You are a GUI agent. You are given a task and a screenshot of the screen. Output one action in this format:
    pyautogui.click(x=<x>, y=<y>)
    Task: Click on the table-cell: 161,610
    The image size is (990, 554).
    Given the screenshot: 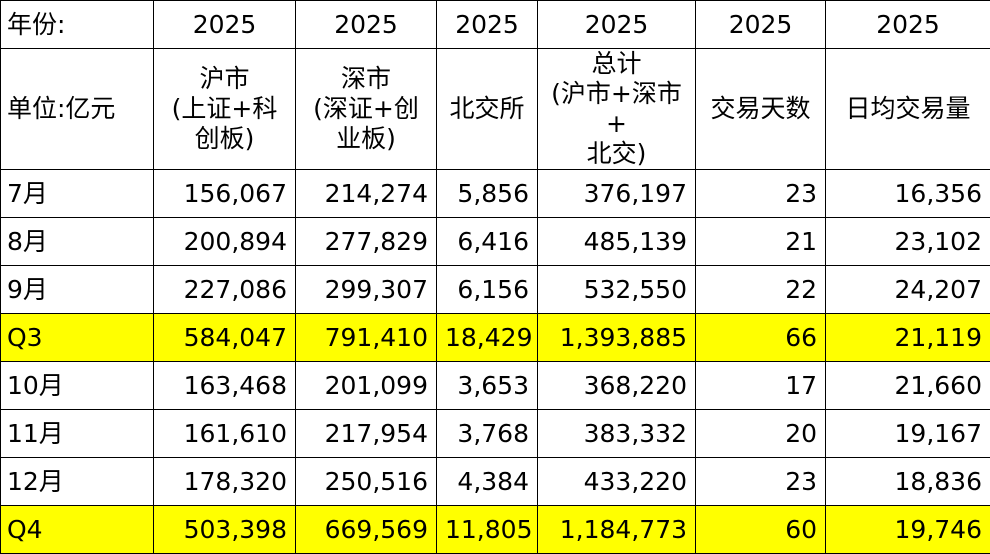 What is the action you would take?
    pyautogui.click(x=225, y=434)
    